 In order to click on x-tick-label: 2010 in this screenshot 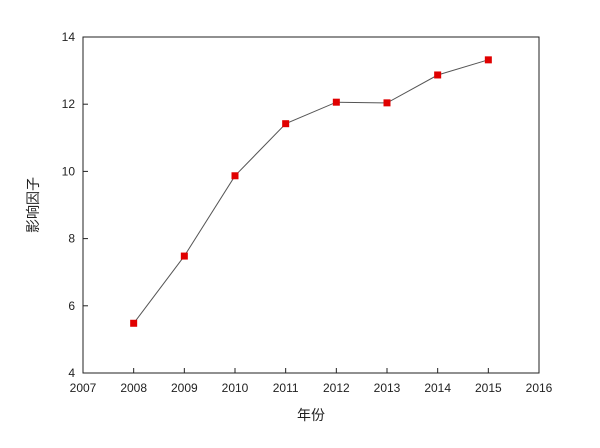, I will do `click(235, 388)`.